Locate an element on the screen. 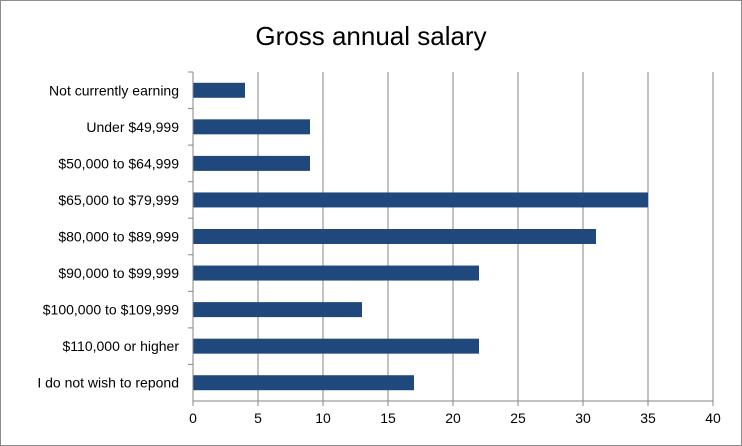 Image resolution: width=742 pixels, height=446 pixels. category-label: $100,000 to $109,999 is located at coordinates (111, 310).